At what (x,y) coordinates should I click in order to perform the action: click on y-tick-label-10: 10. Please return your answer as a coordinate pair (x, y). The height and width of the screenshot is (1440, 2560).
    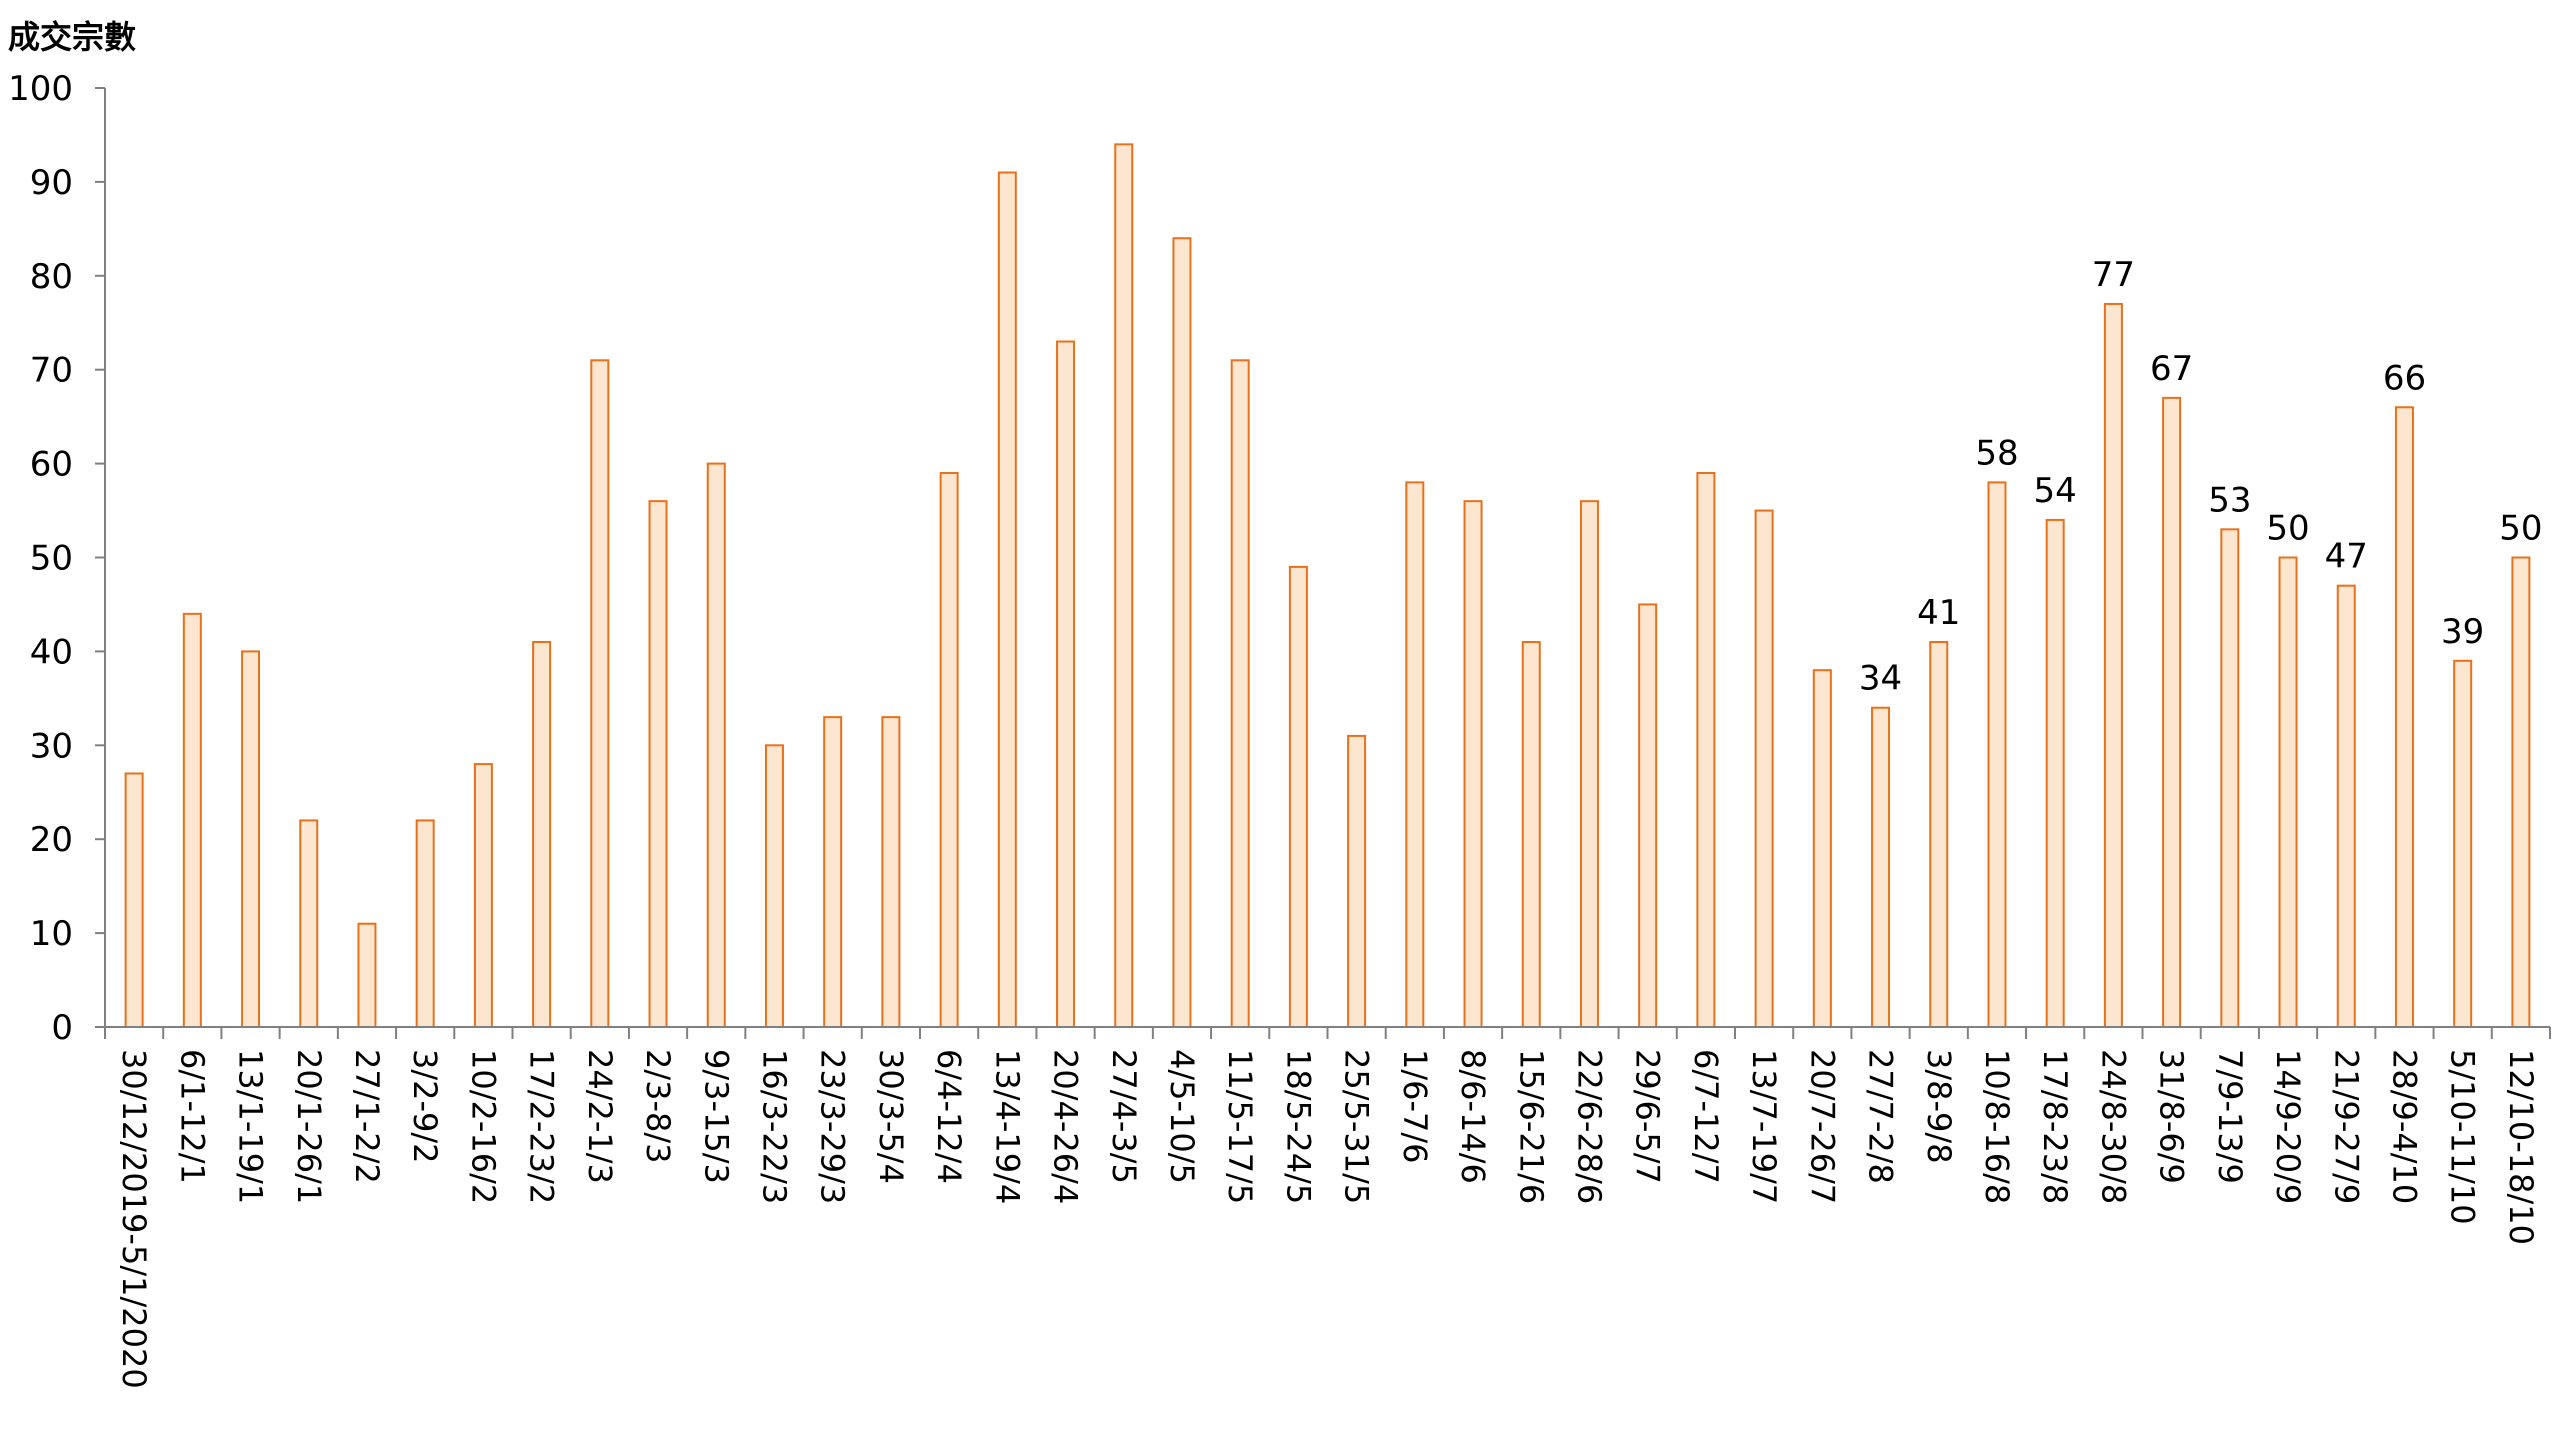
    Looking at the image, I should click on (51, 934).